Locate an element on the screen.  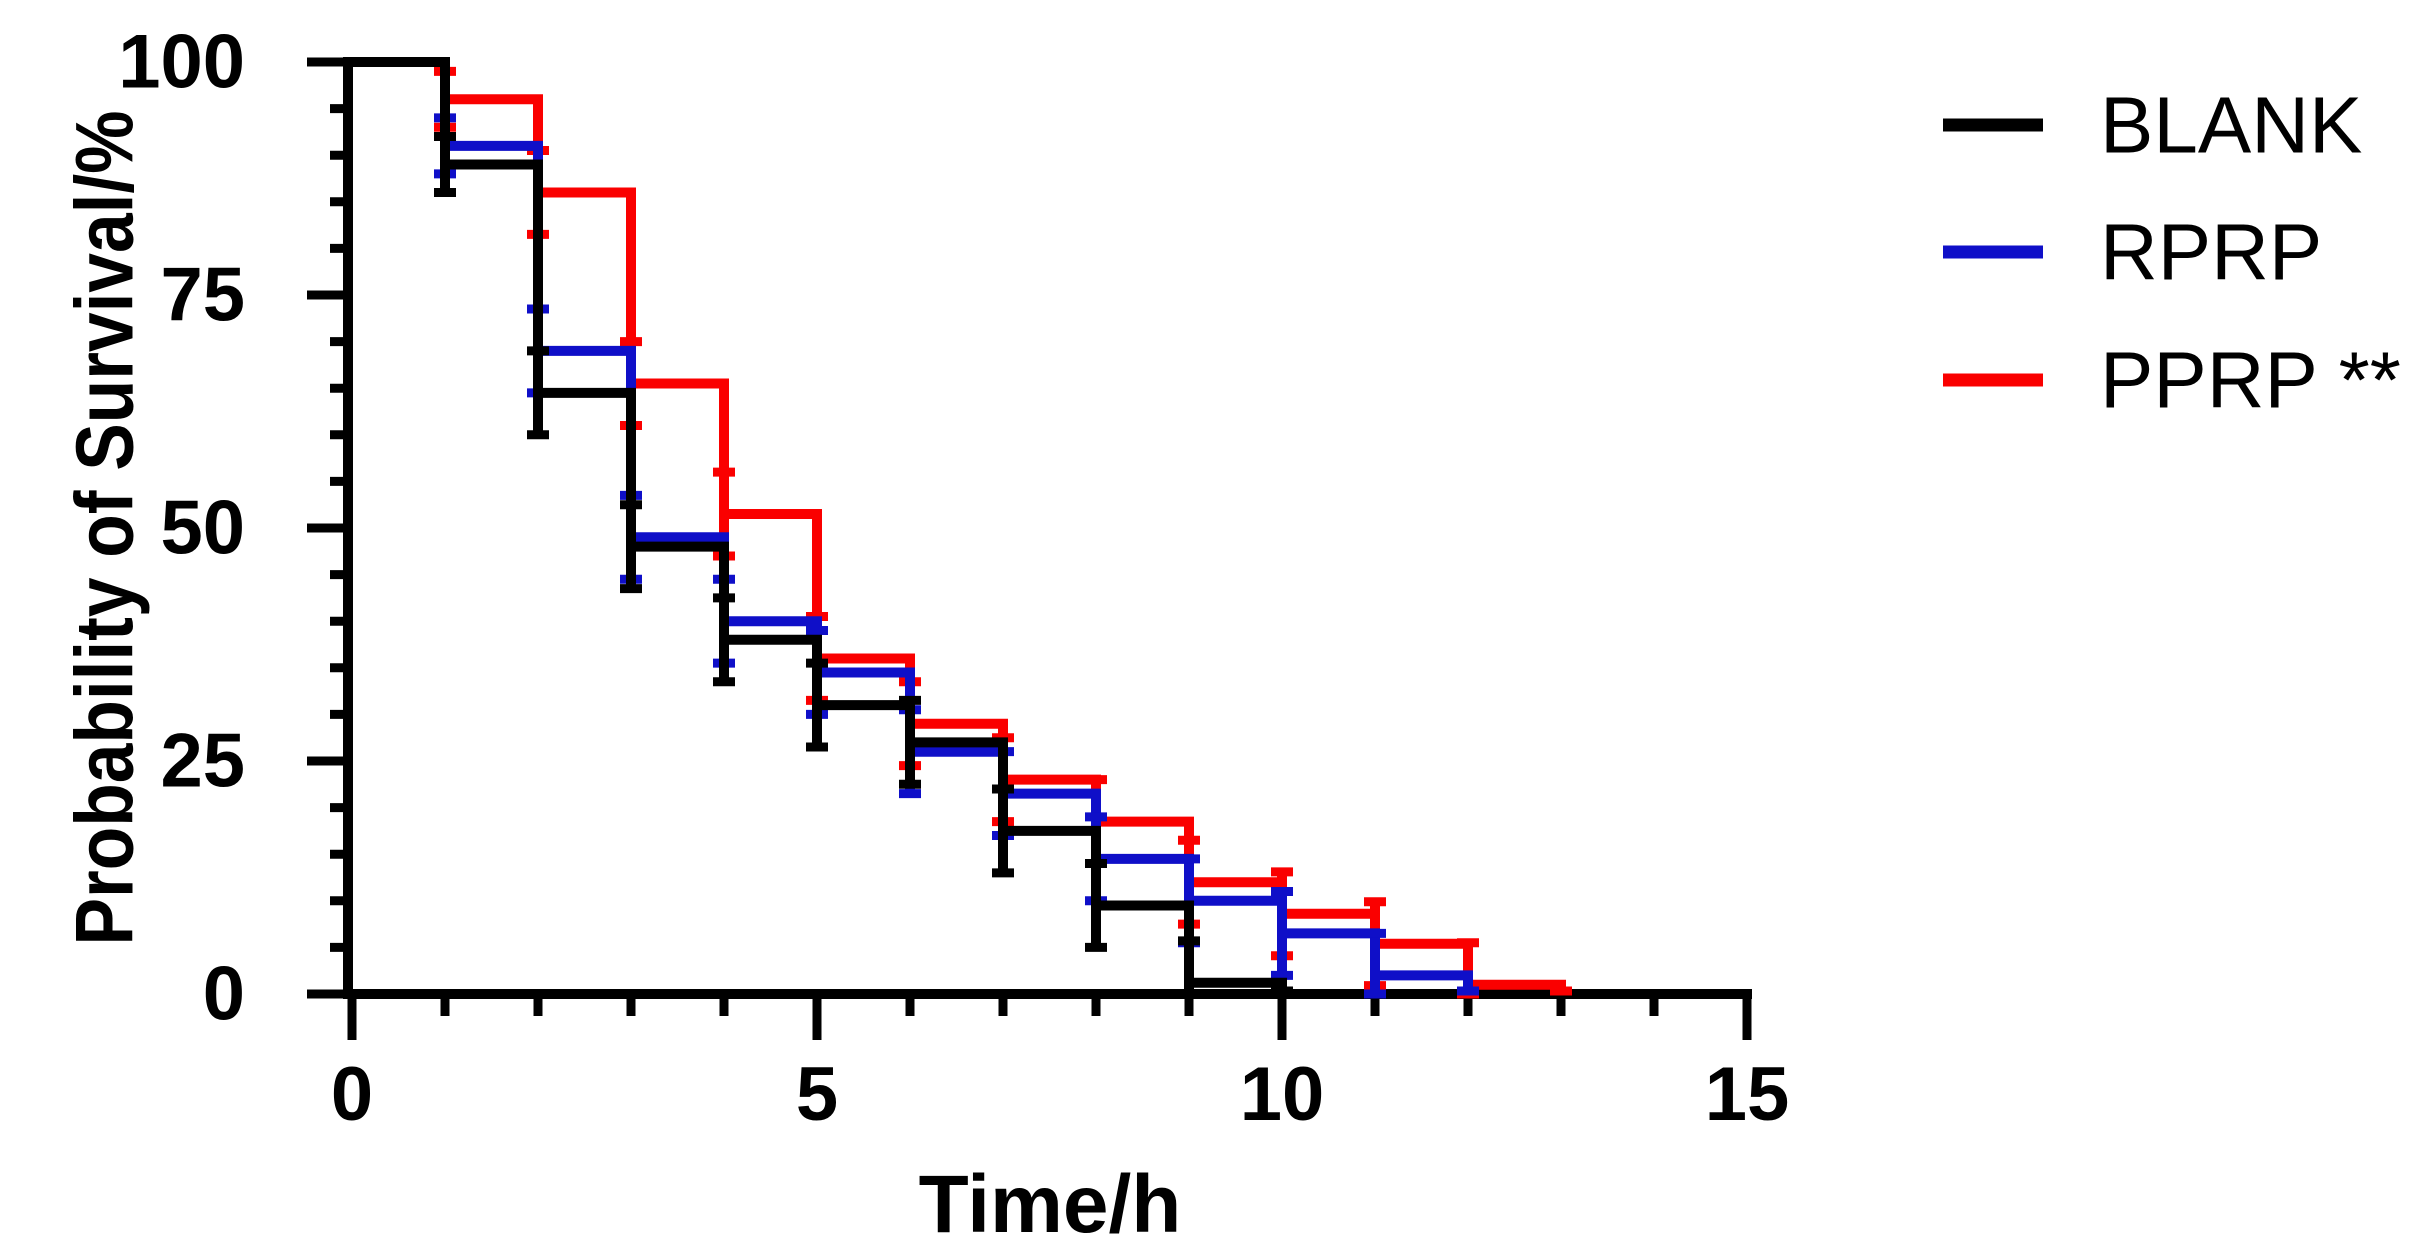
legend-item-rprp: RPRP is located at coordinates (2132, 252).